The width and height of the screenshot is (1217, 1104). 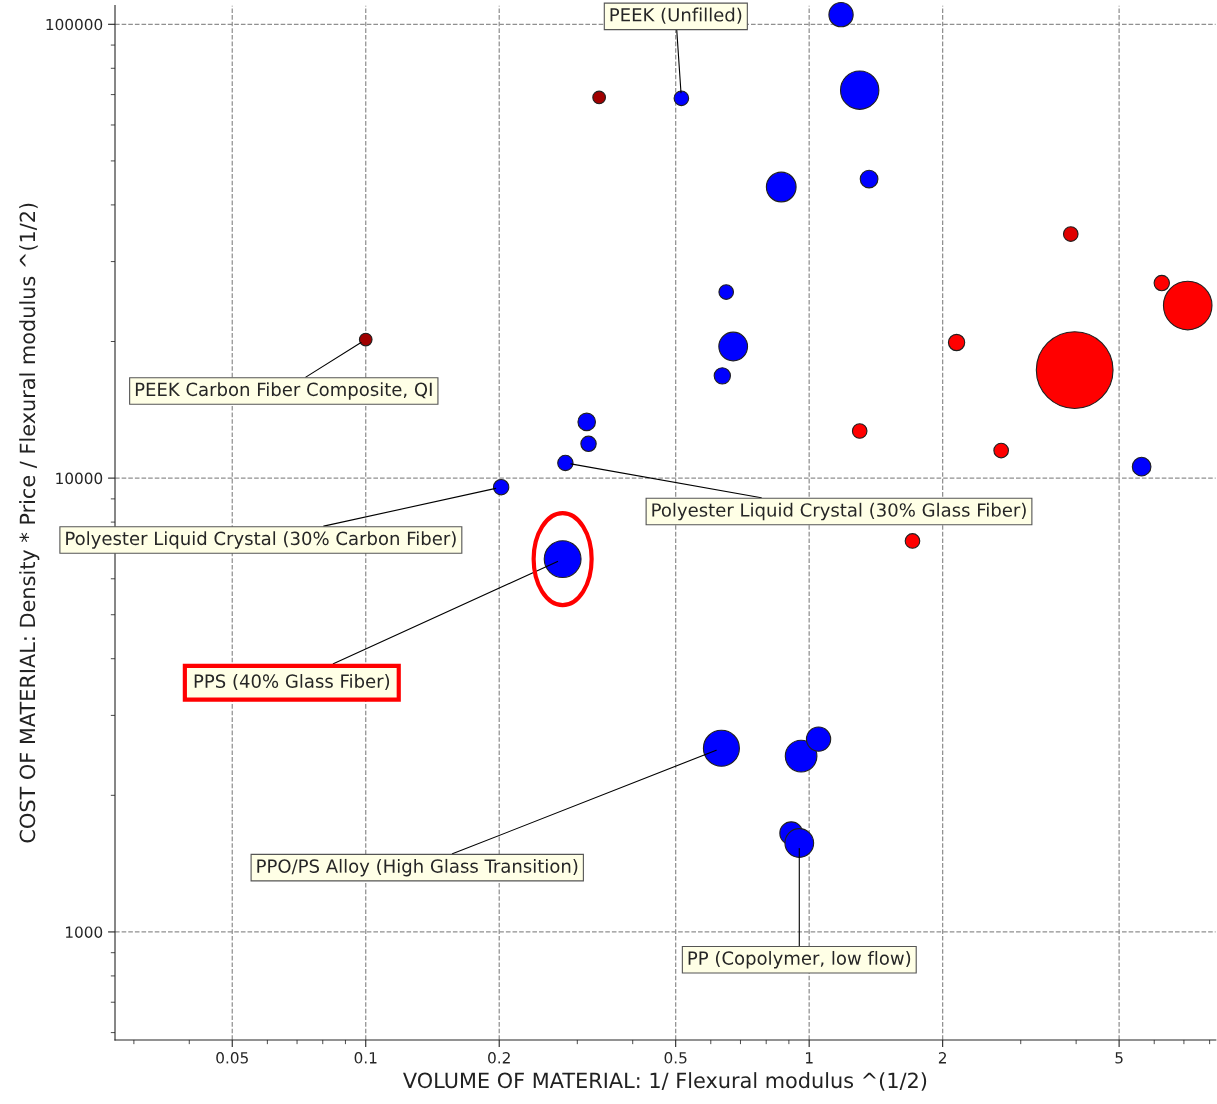 I want to click on x-tick-label: 0.05, so click(x=232, y=1058).